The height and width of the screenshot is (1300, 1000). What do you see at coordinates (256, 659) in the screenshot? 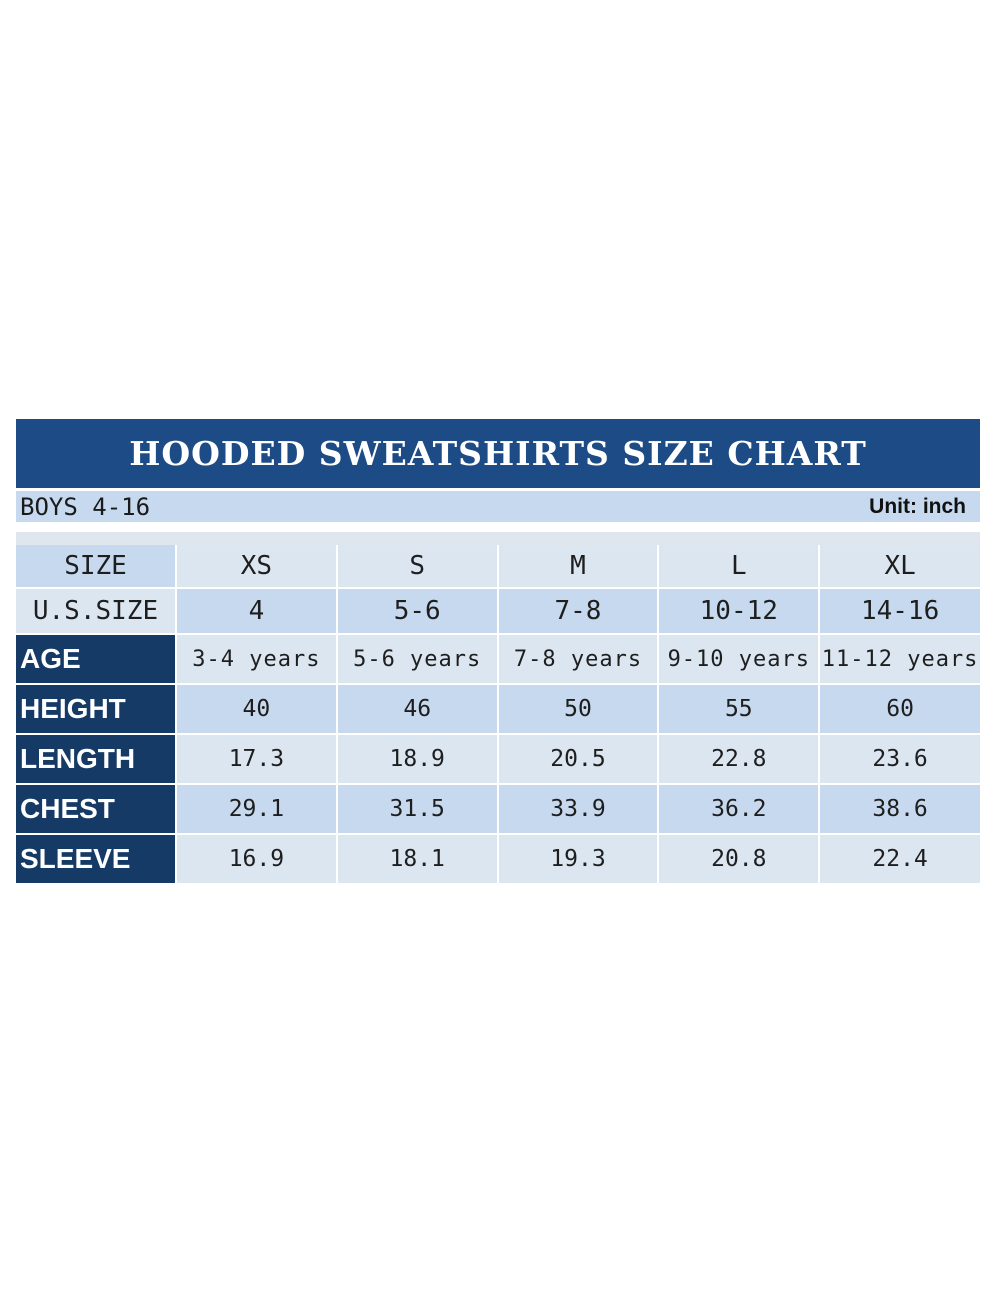
I see `table-cell: 3-4 years` at bounding box center [256, 659].